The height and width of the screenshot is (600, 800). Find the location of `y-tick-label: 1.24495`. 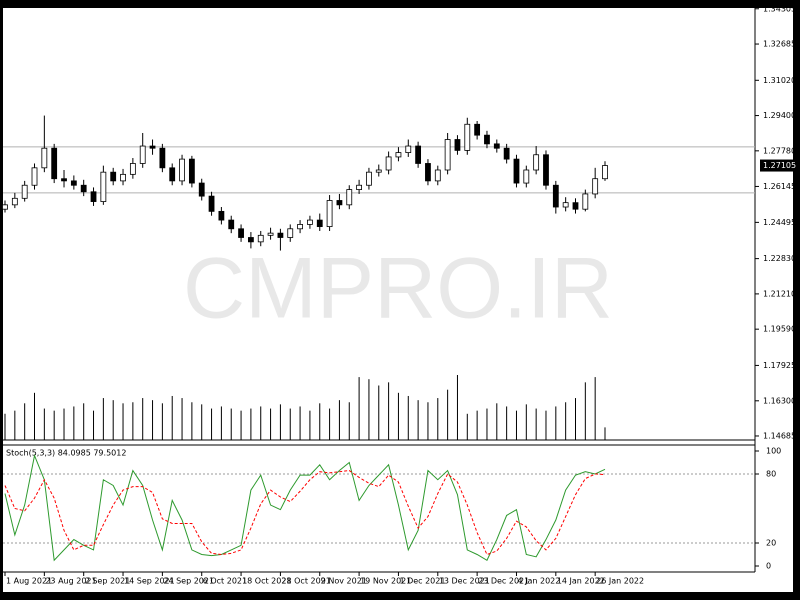

y-tick-label: 1.24495 is located at coordinates (779, 222).